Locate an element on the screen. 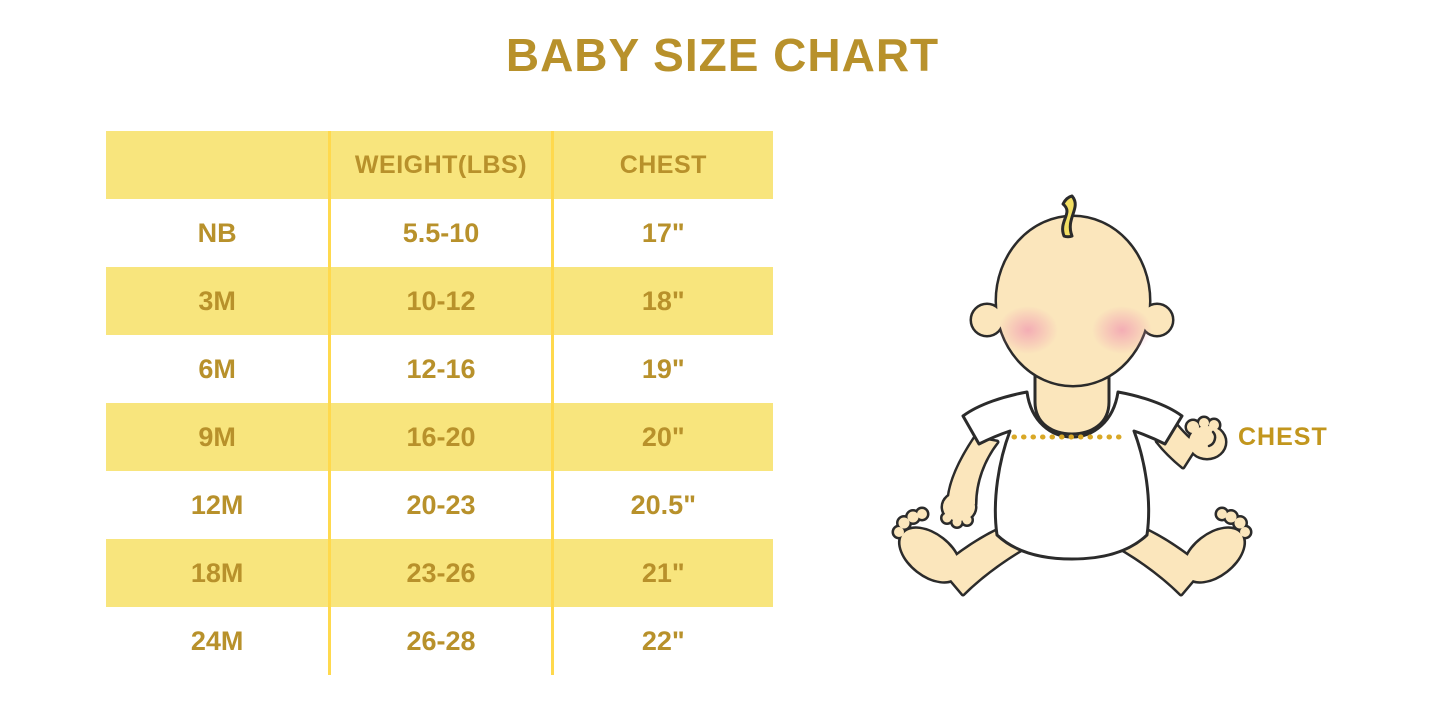  table-cell: 20-23 is located at coordinates (439, 505).